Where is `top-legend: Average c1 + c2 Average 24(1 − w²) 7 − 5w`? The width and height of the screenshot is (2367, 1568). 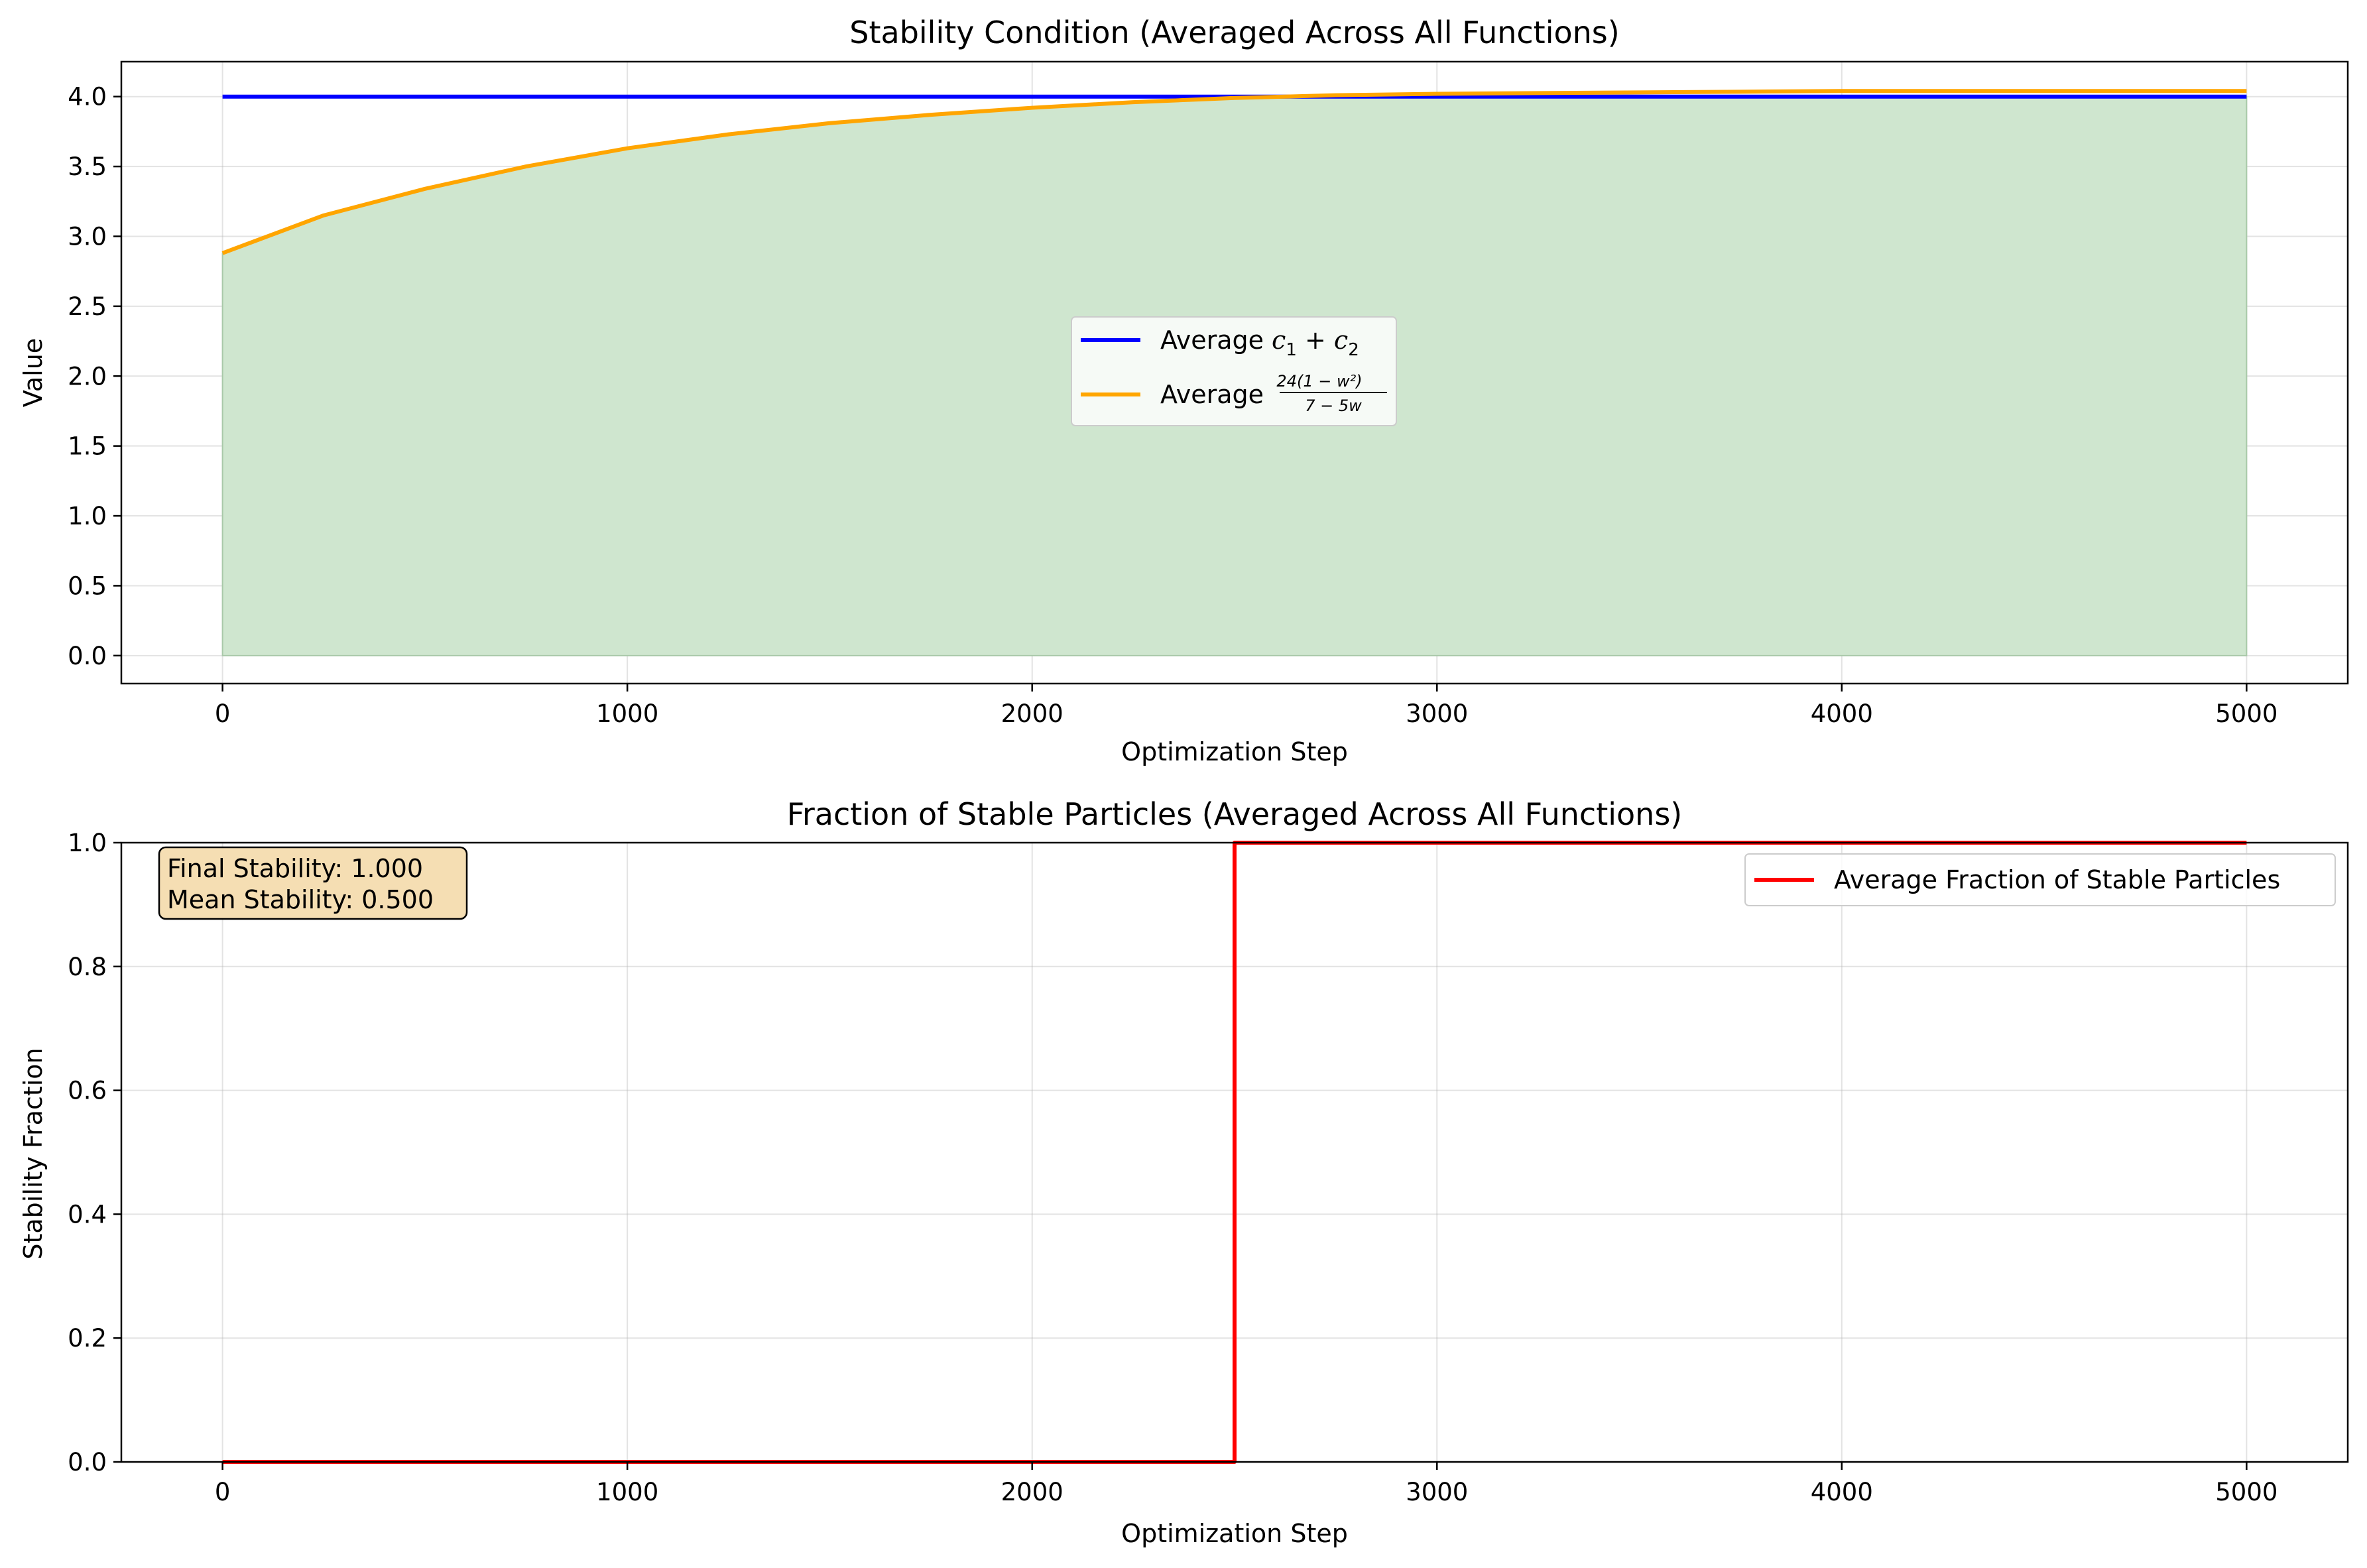
top-legend: Average c1 + c2 Average 24(1 − w²) 7 − 5w is located at coordinates (1234, 371).